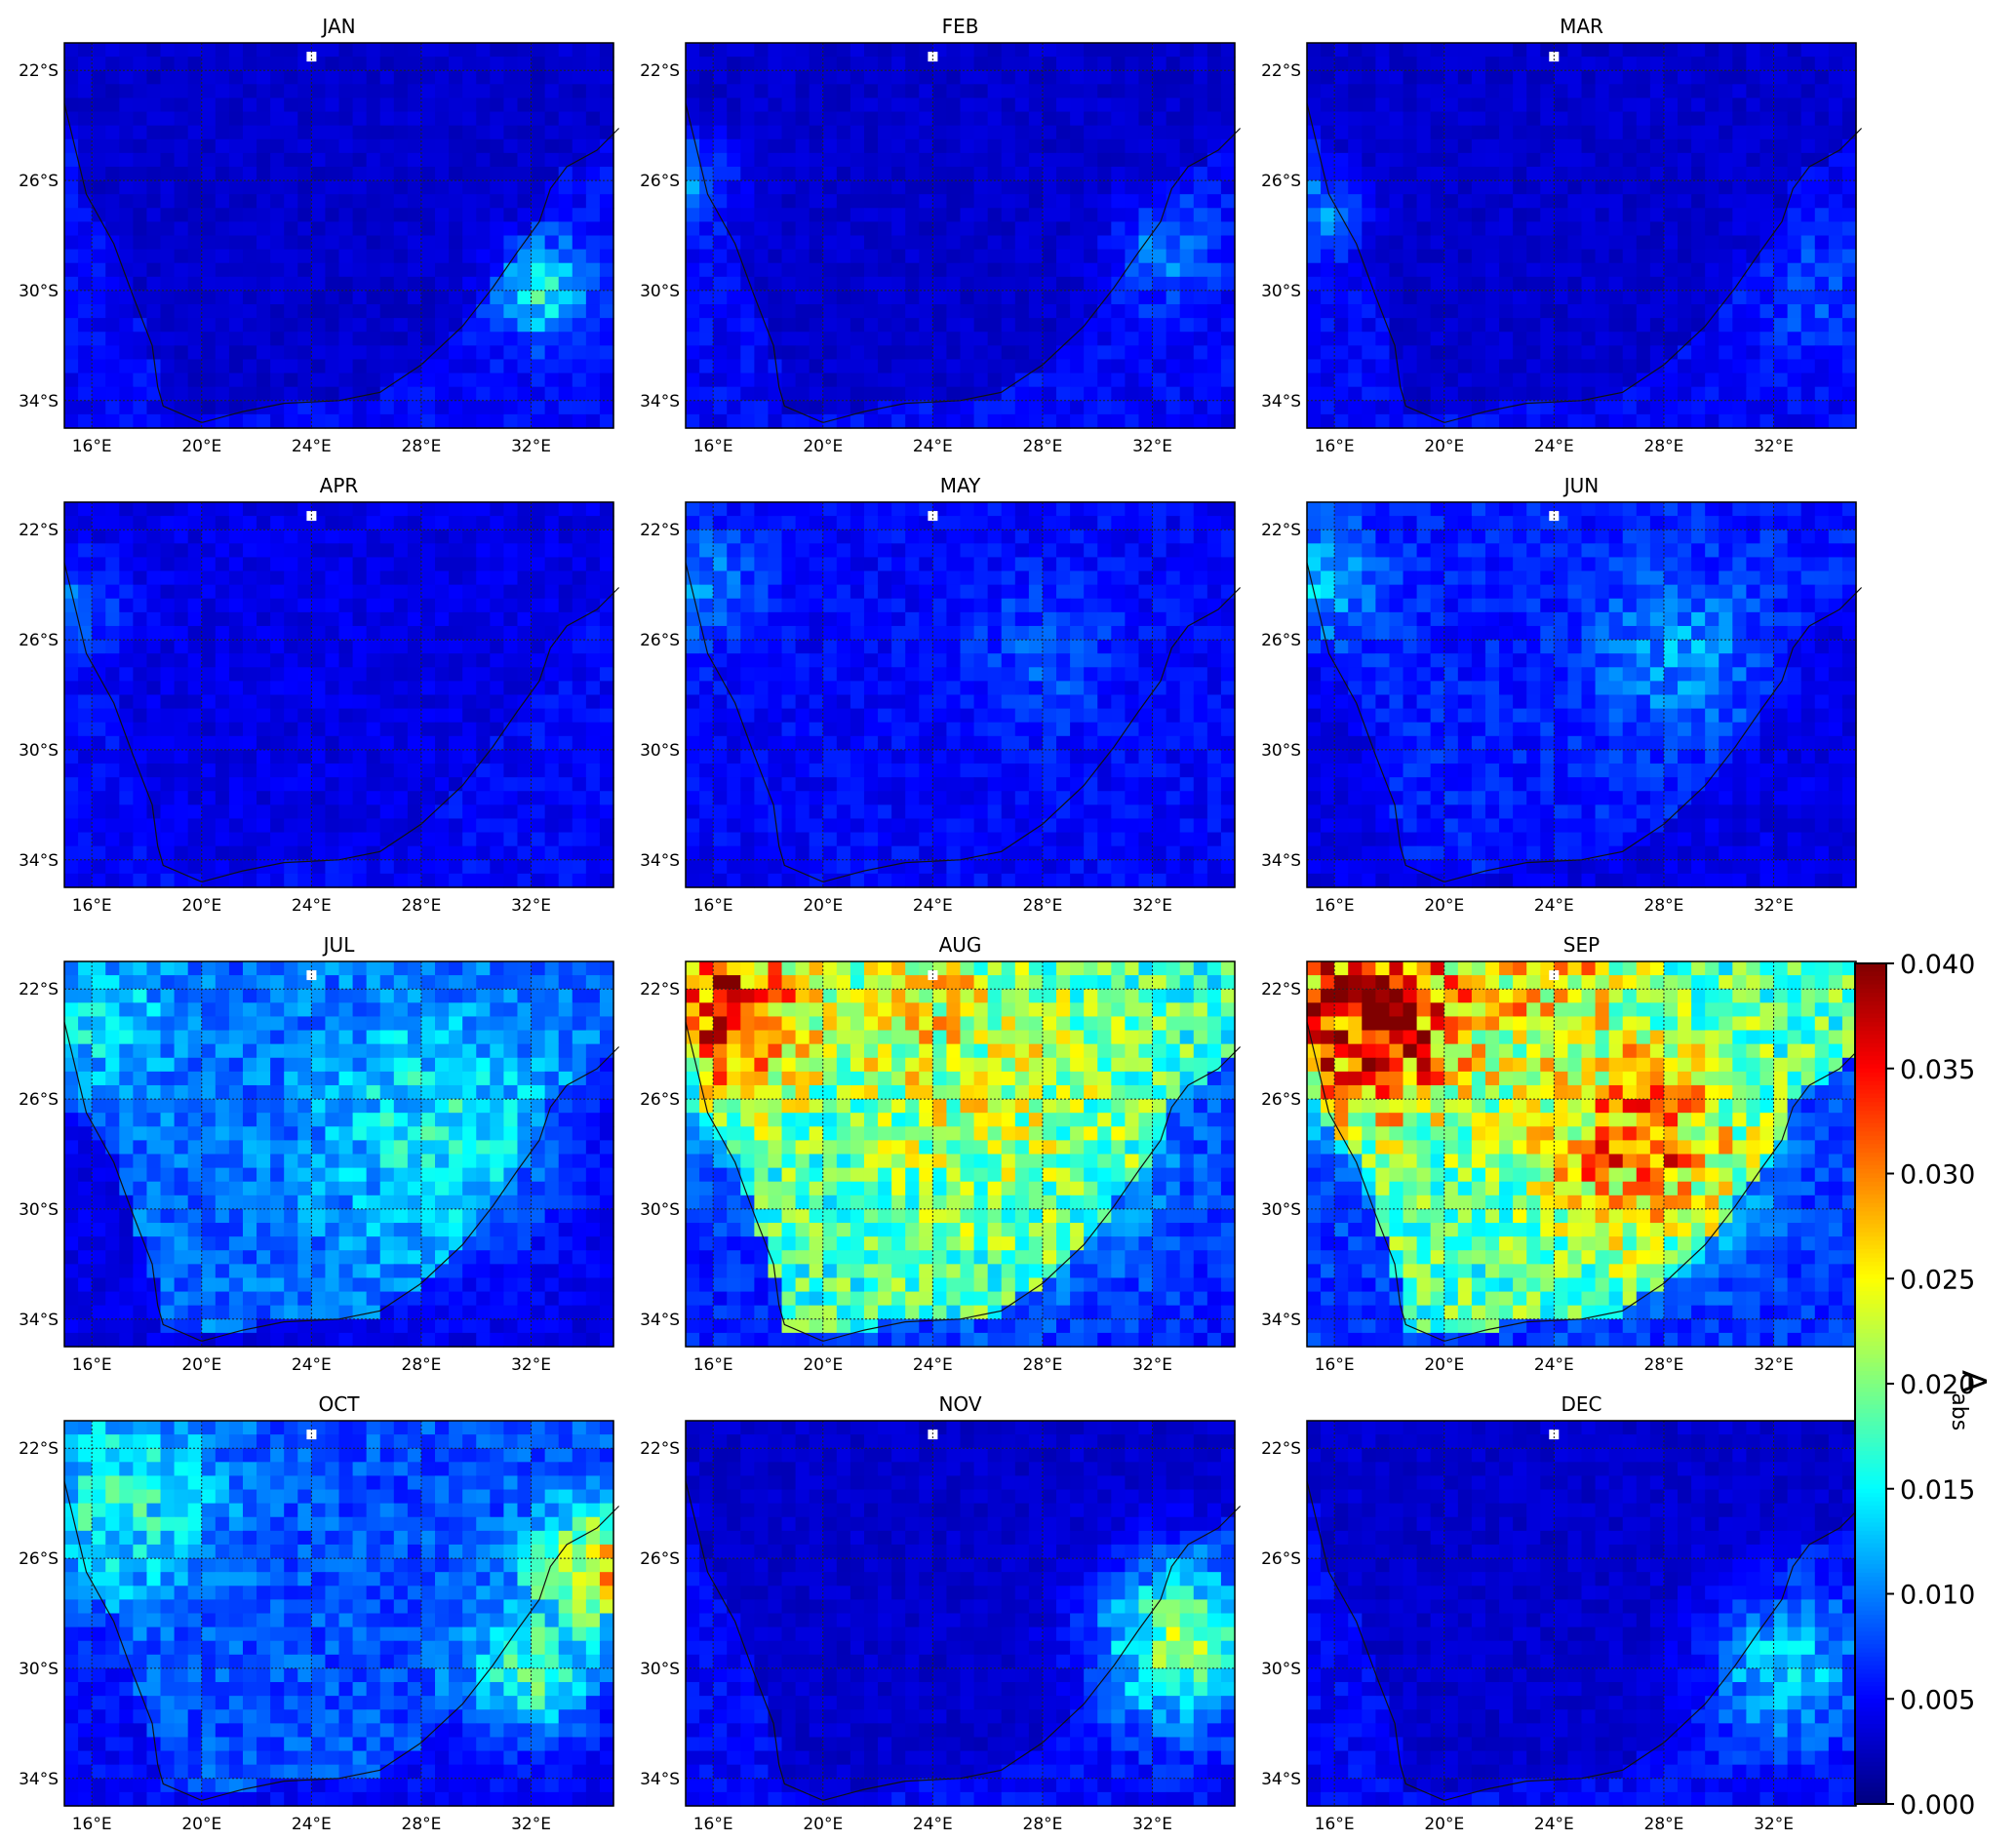 This screenshot has height=1841, width=2016. Describe the element at coordinates (1335, 446) in the screenshot. I see `x-tick-label: 16°E` at that location.